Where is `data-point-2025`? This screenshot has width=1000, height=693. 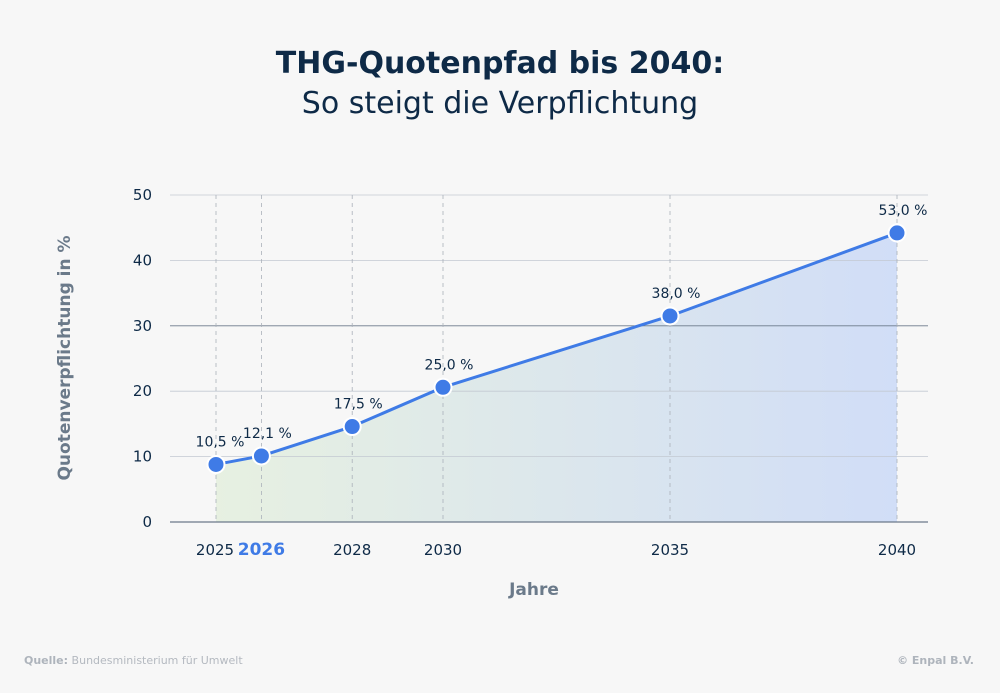 data-point-2025 is located at coordinates (216, 464).